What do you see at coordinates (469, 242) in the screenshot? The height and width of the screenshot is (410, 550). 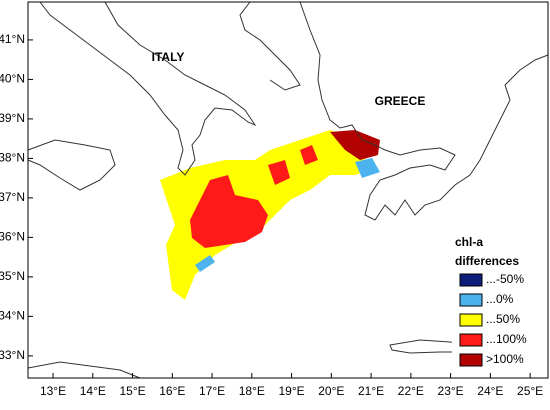 I see `legend-title: chl-a` at bounding box center [469, 242].